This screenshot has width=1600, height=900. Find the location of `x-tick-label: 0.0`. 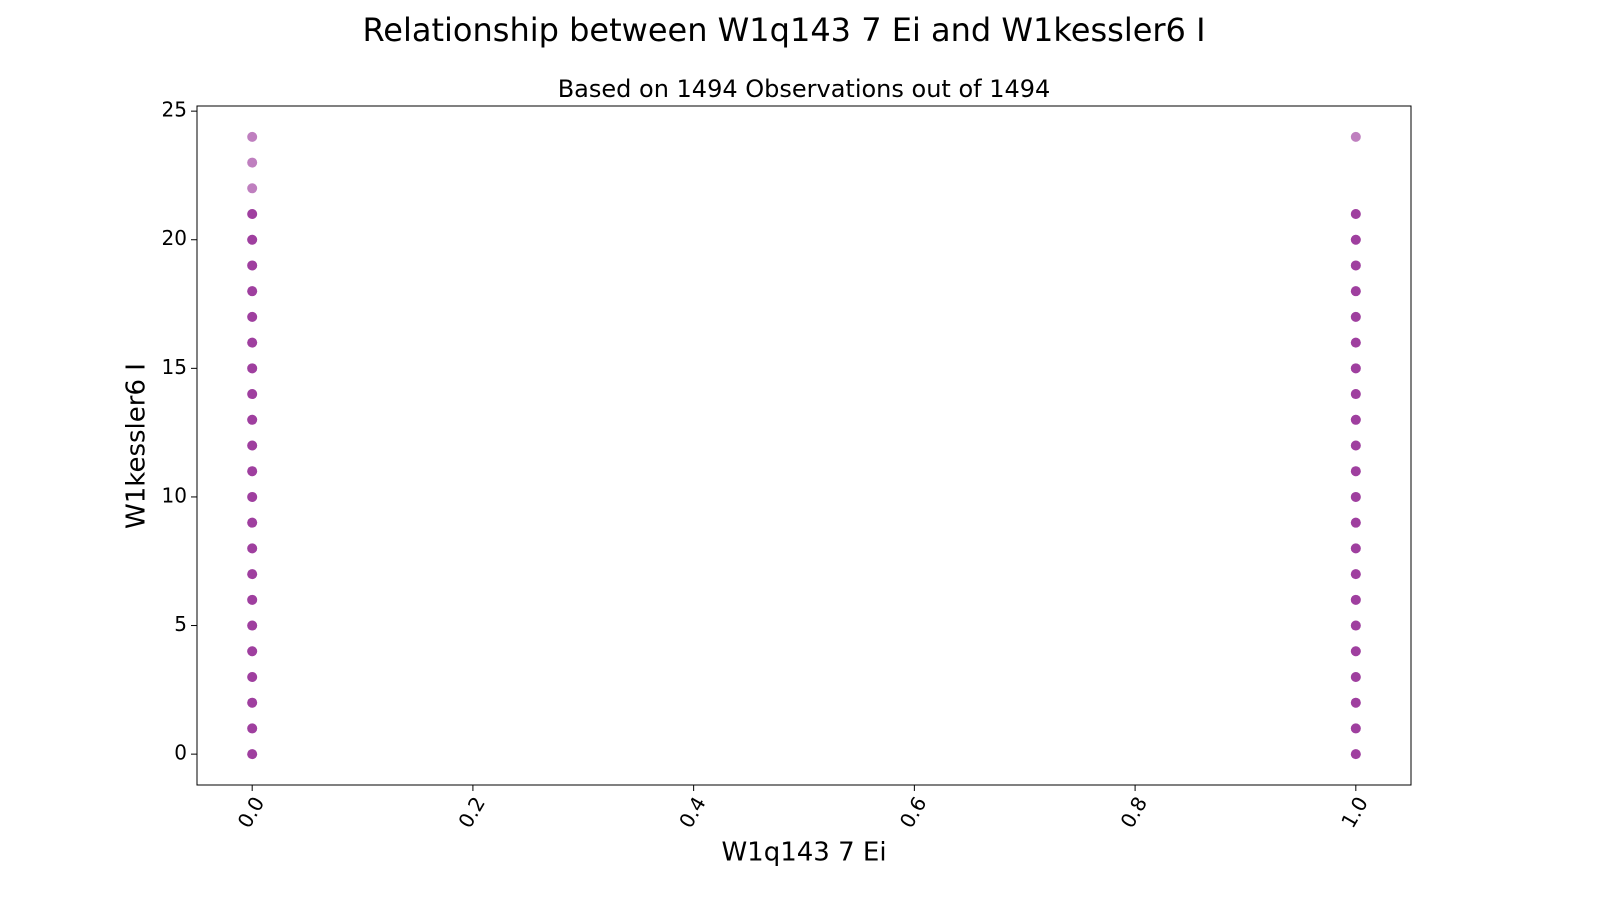

x-tick-label: 0.0 is located at coordinates (251, 812).